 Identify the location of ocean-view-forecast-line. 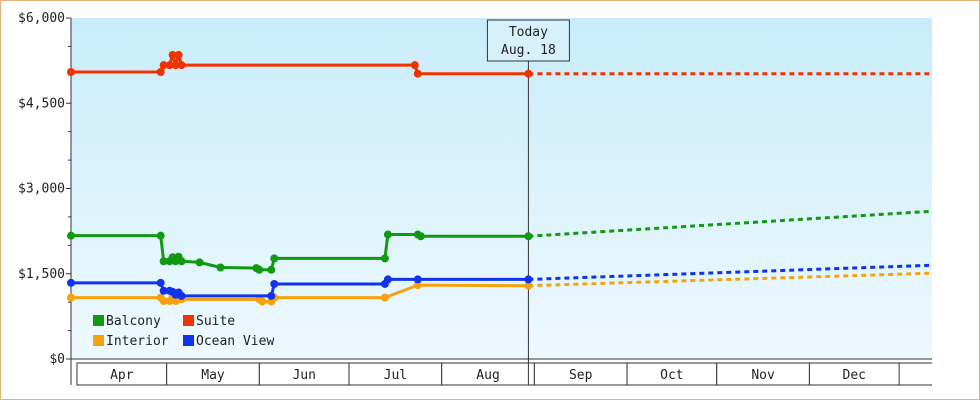
(730, 272).